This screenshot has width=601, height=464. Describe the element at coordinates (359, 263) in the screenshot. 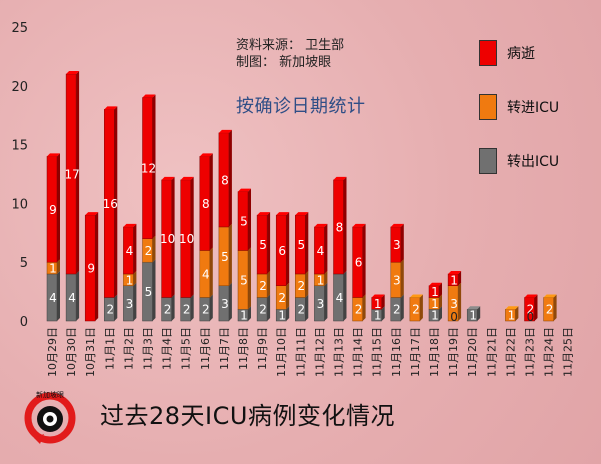

I see `bar-value-label: 6` at that location.